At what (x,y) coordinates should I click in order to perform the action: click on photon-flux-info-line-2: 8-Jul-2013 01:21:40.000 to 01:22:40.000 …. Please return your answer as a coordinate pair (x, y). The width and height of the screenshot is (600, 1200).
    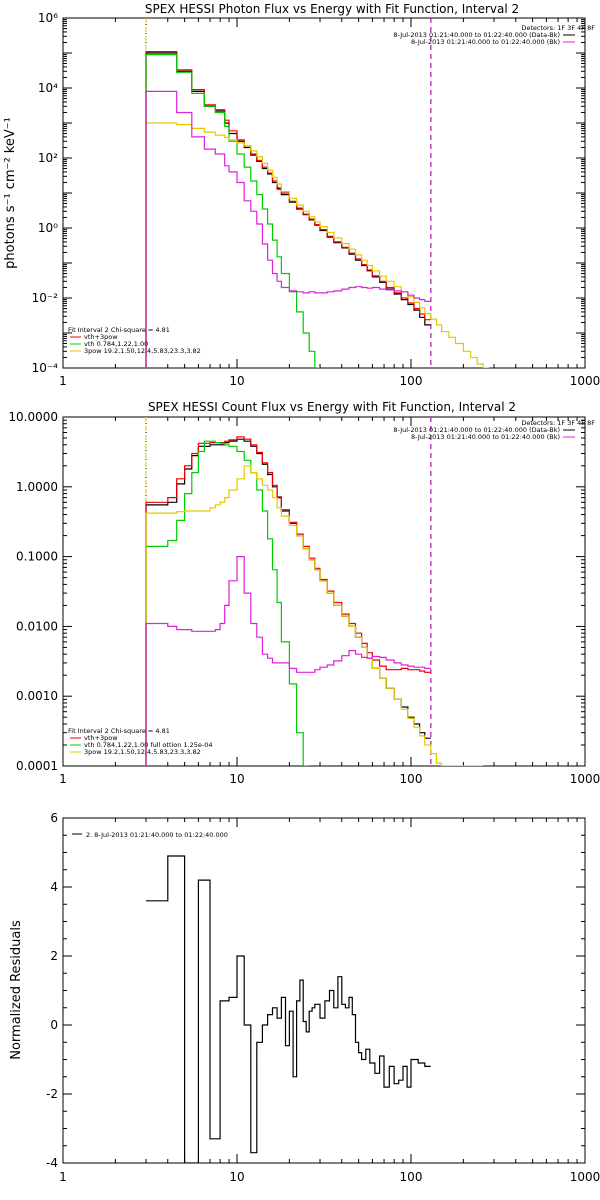
    Looking at the image, I should click on (485, 42).